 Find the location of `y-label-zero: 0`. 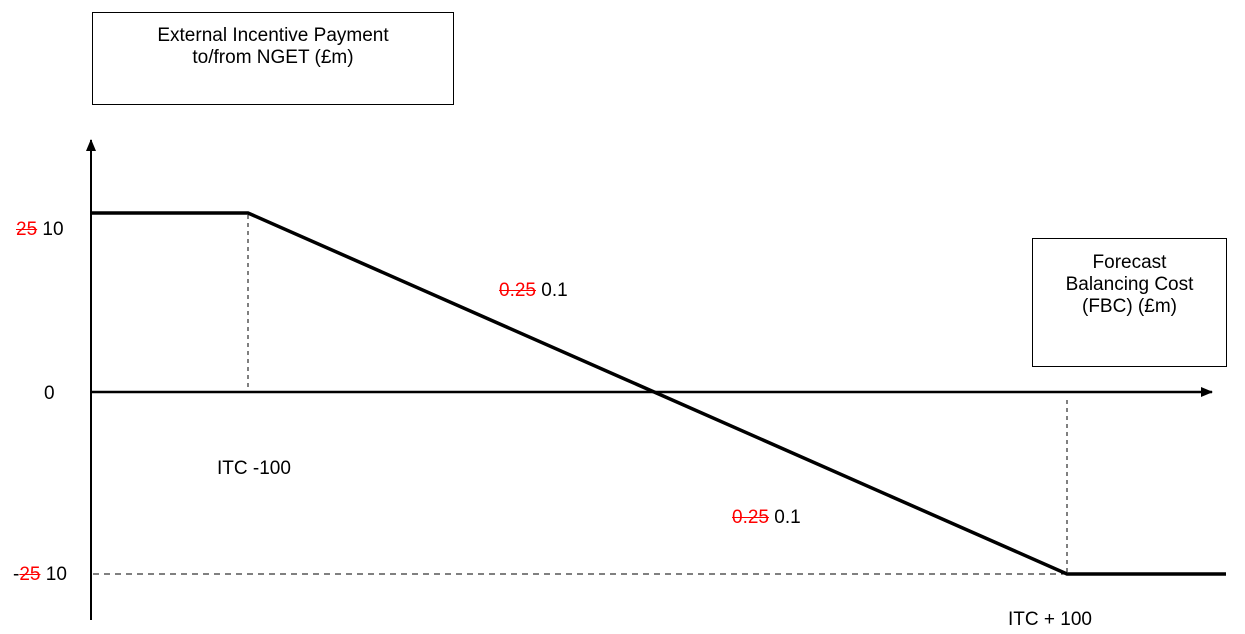

y-label-zero: 0 is located at coordinates (49, 393).